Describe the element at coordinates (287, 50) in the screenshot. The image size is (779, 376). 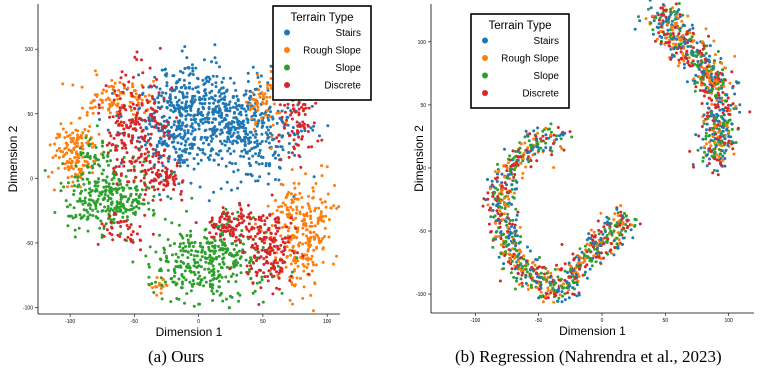
I see `legend-marker` at that location.